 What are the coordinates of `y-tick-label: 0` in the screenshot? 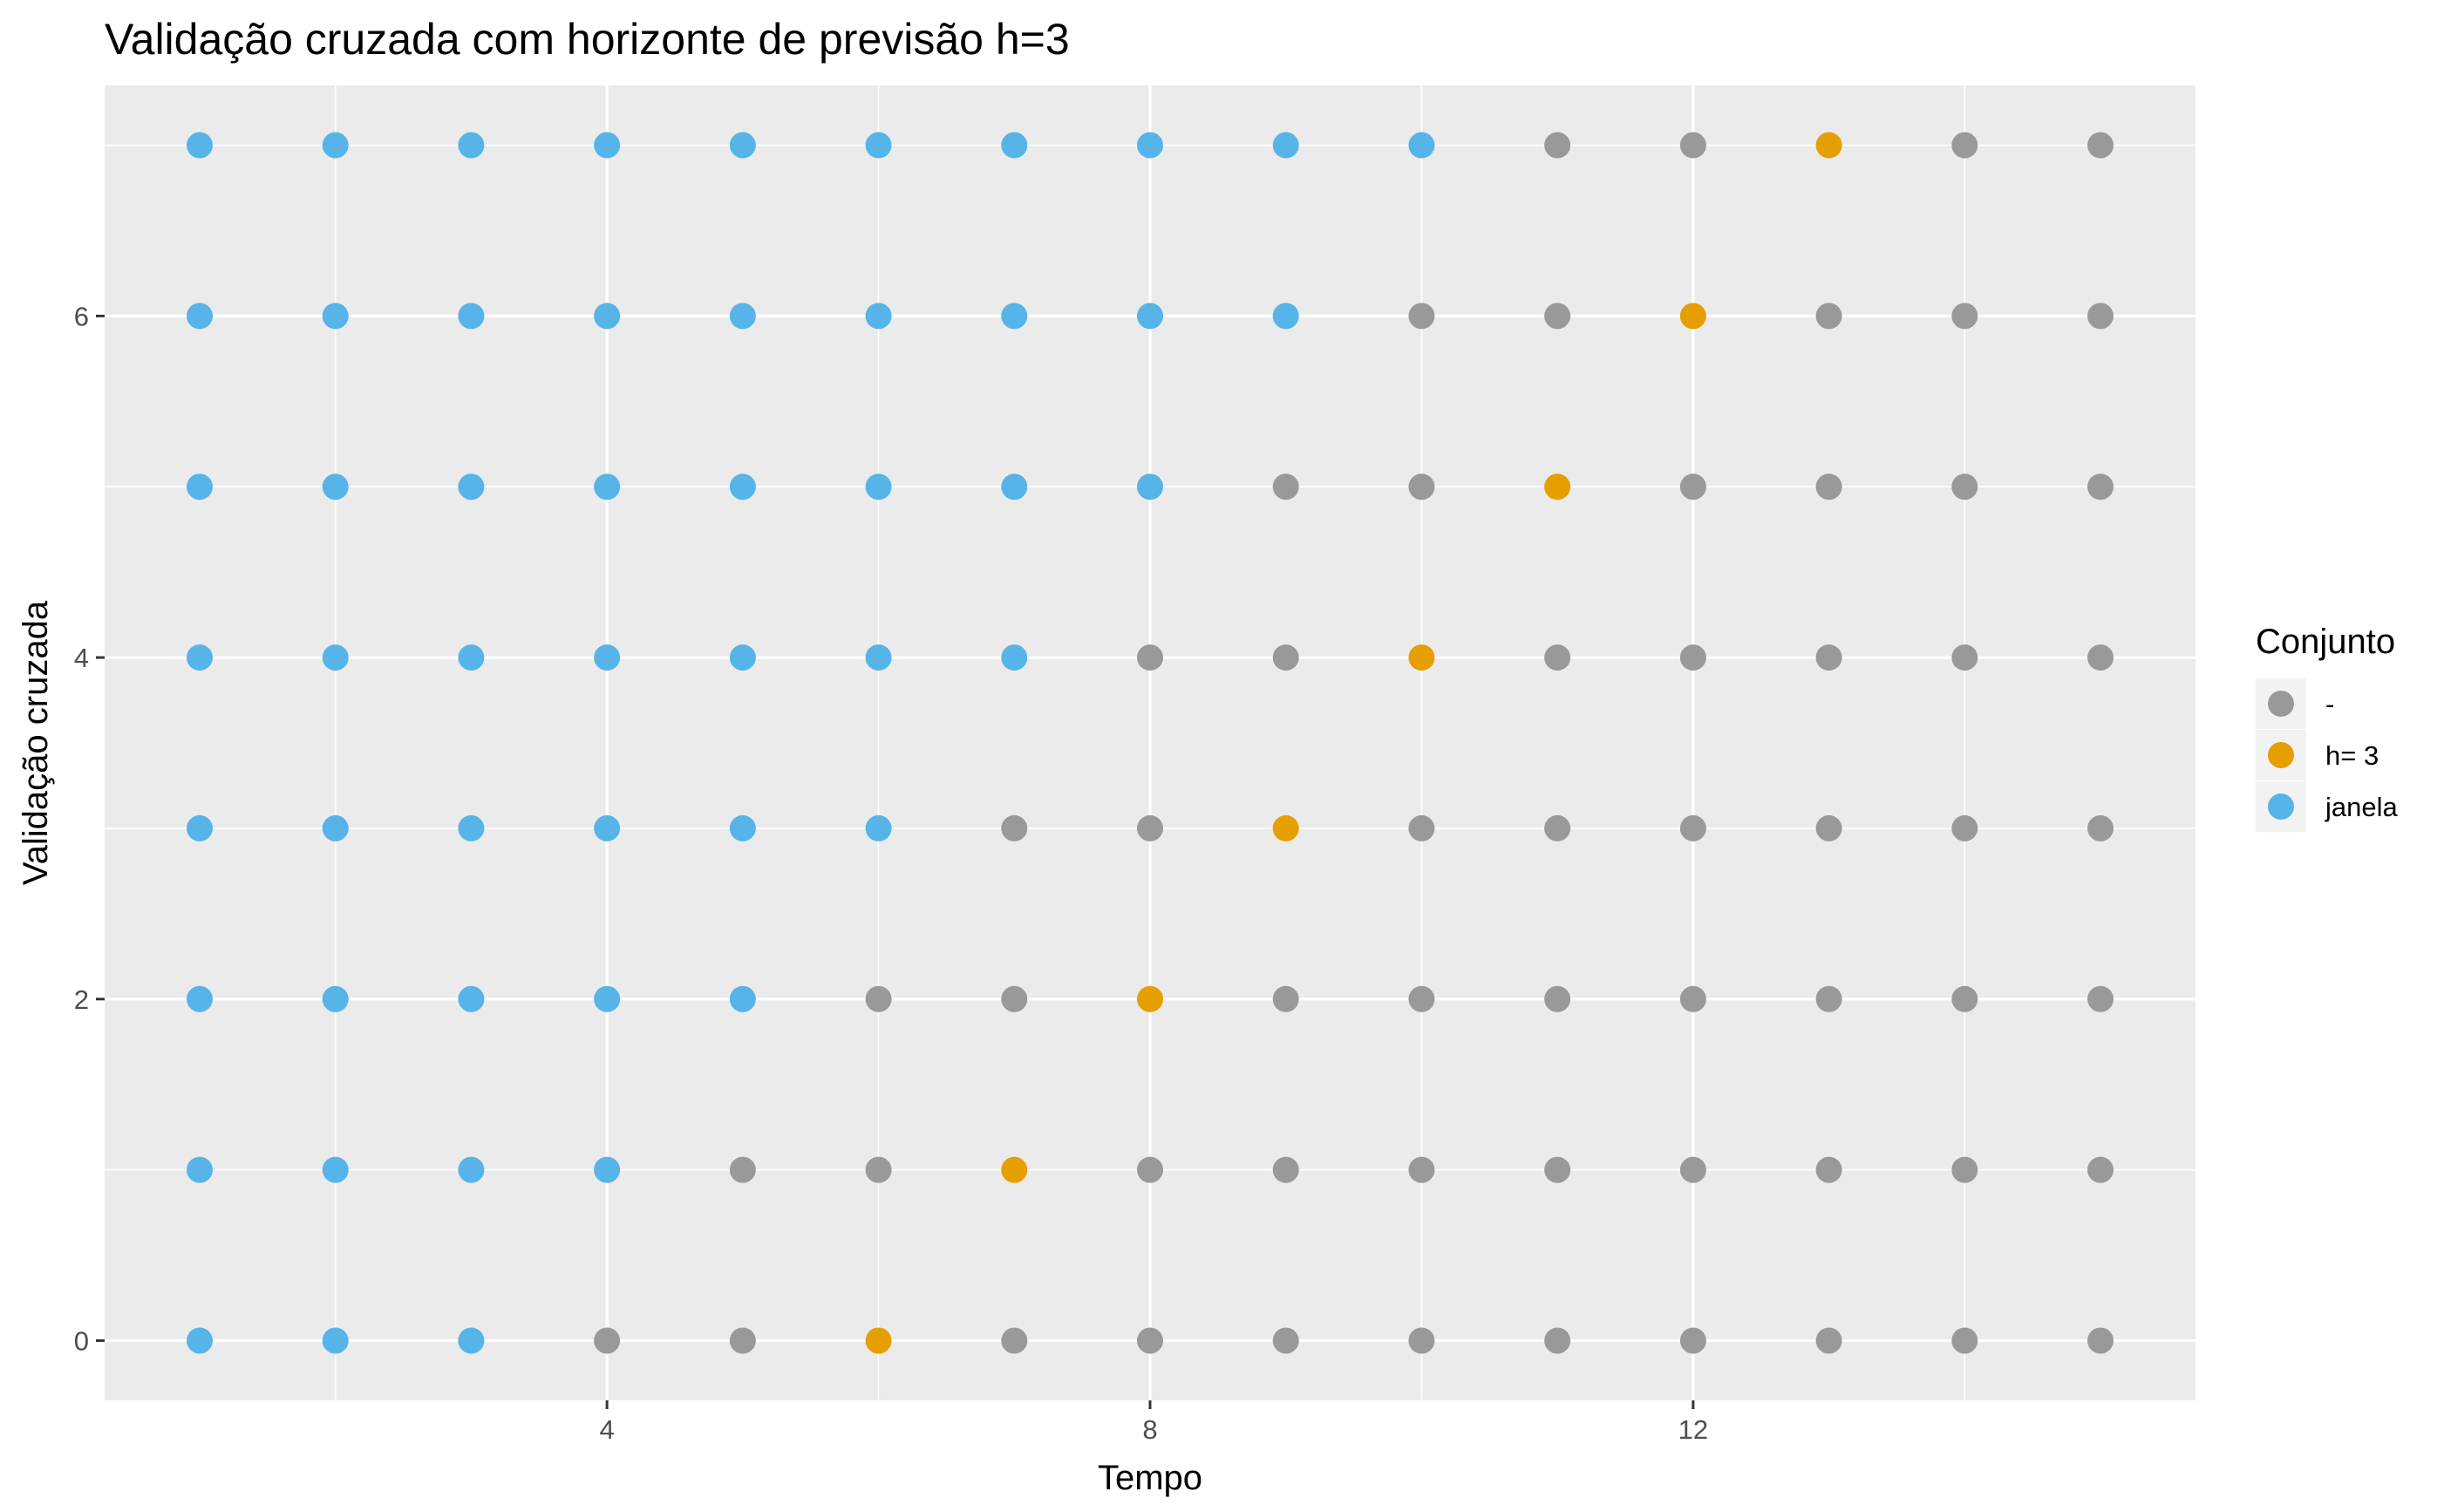 It's located at (81, 1340).